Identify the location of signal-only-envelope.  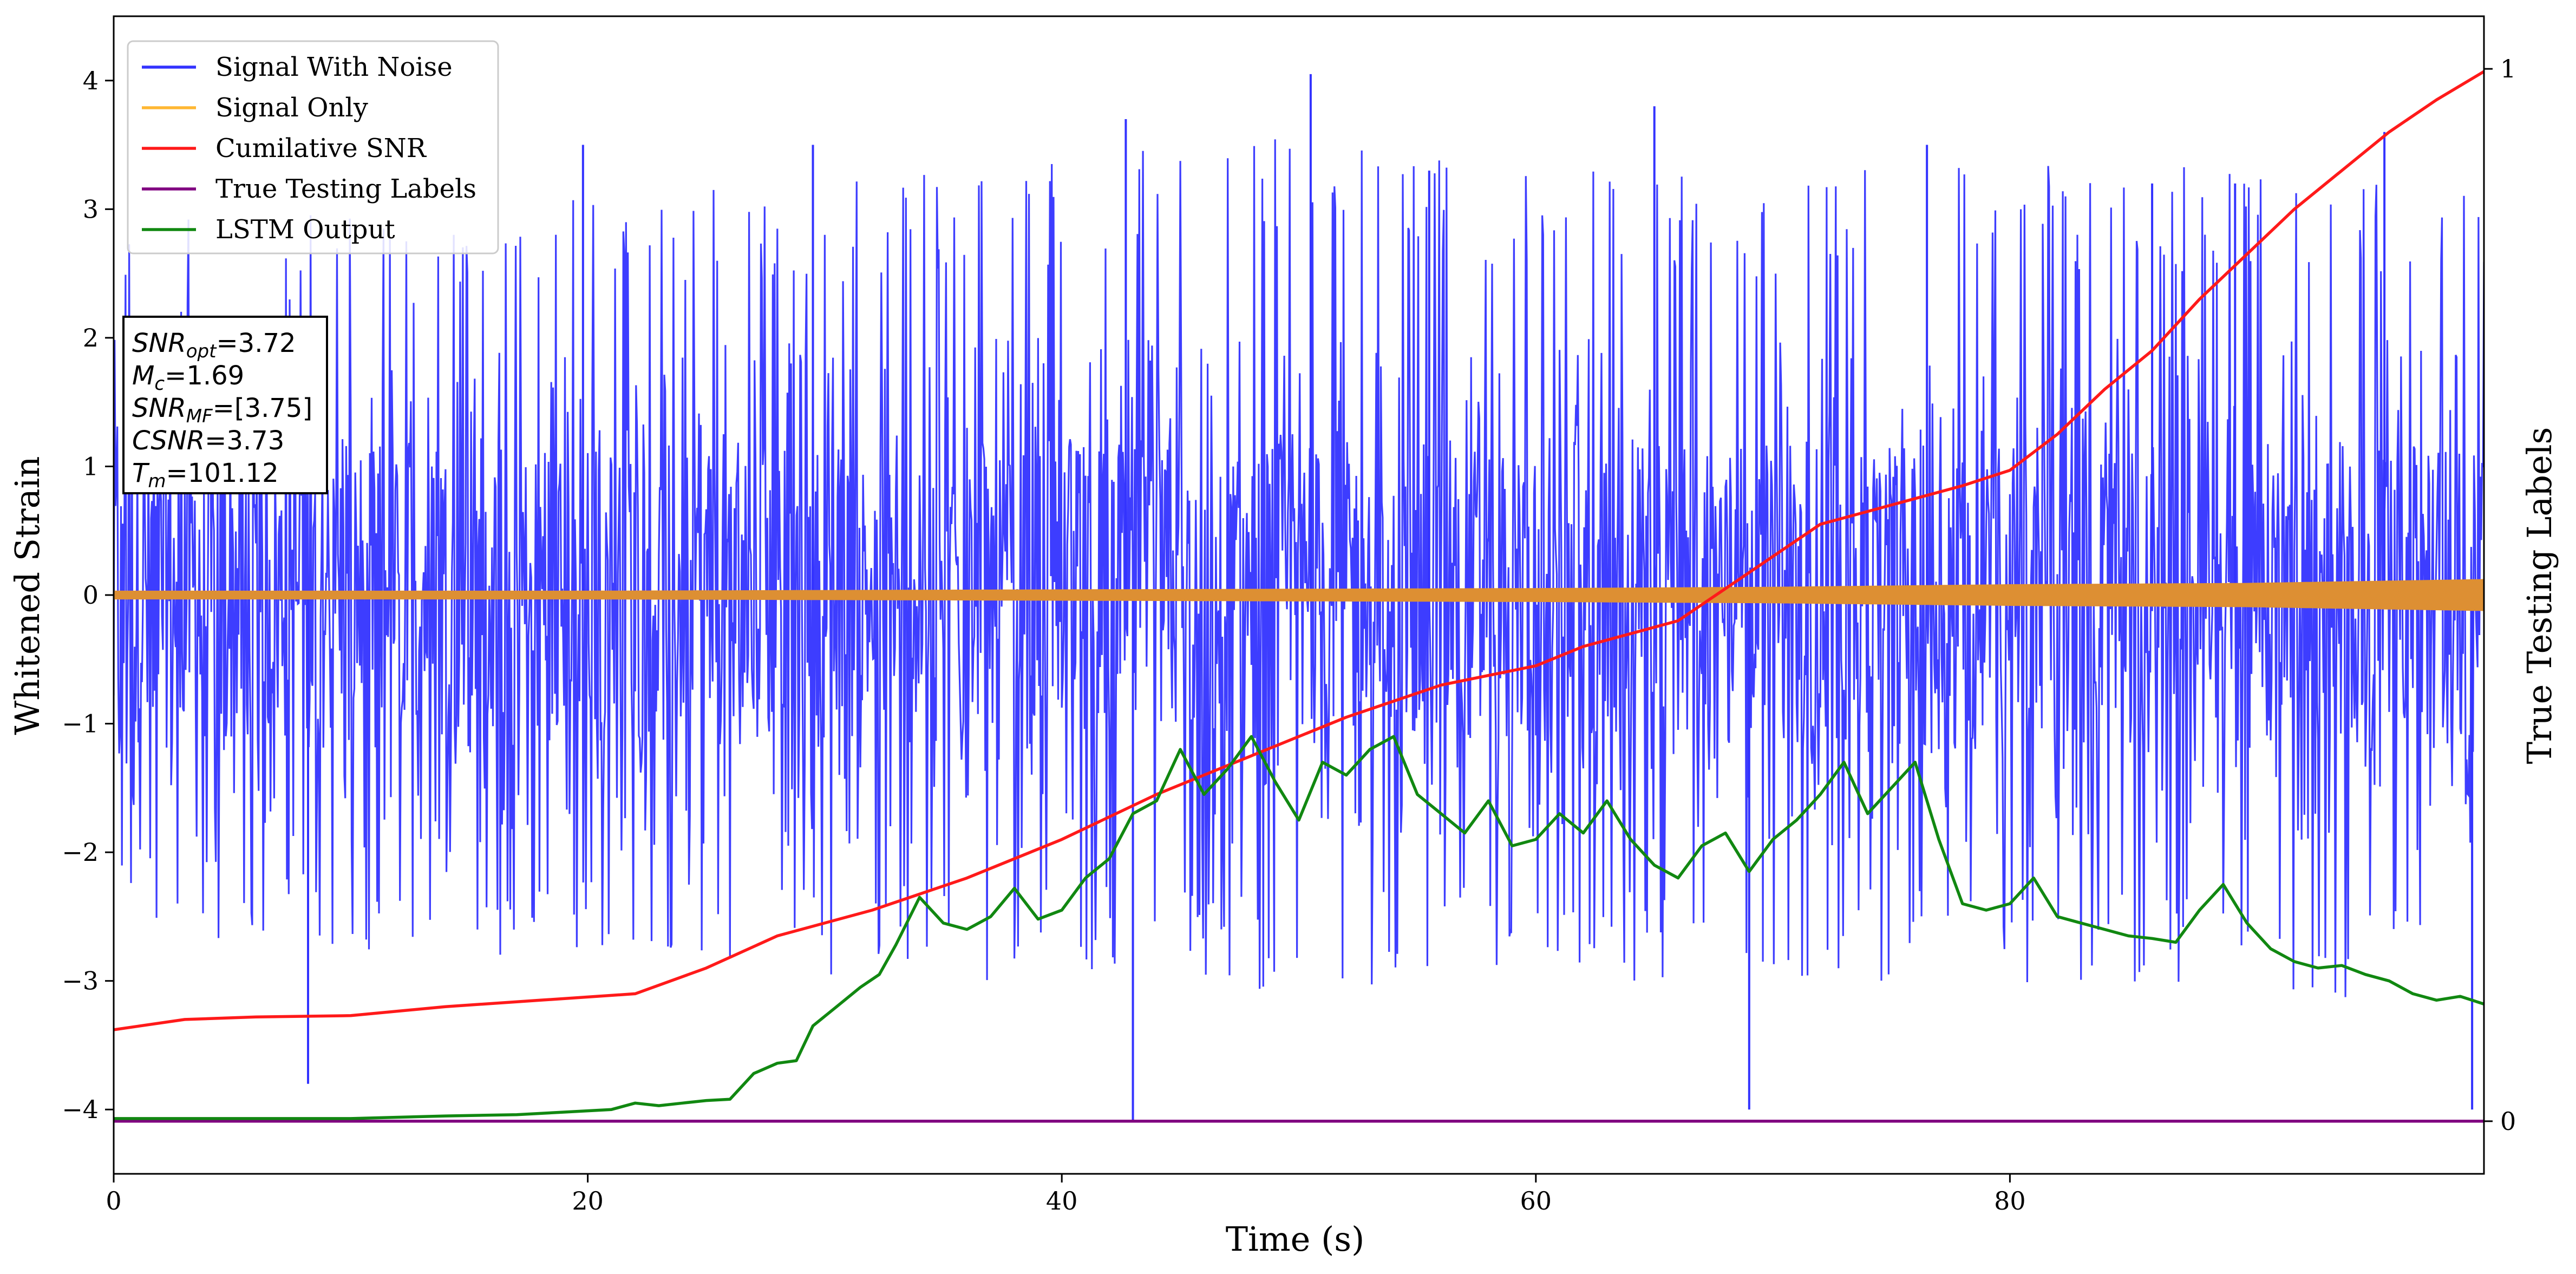
(1299, 595).